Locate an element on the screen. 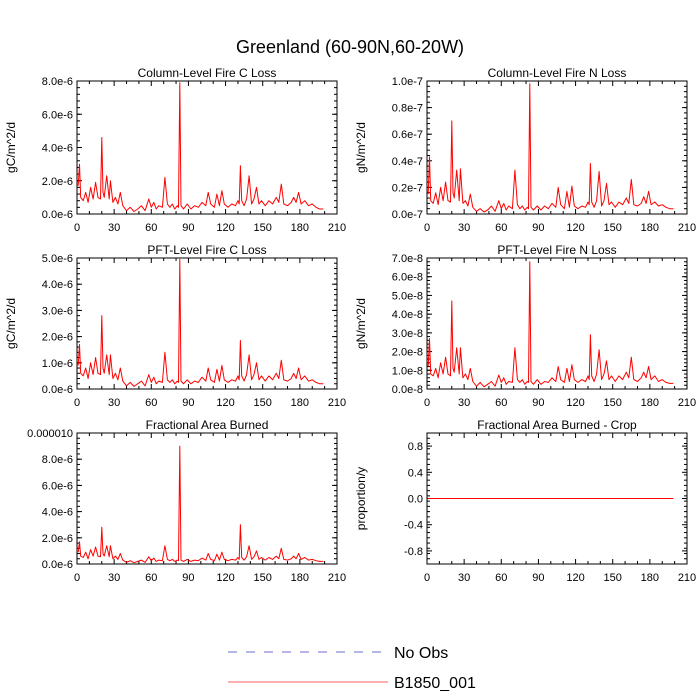  y-tick-label: -0.4 is located at coordinates (413, 526).